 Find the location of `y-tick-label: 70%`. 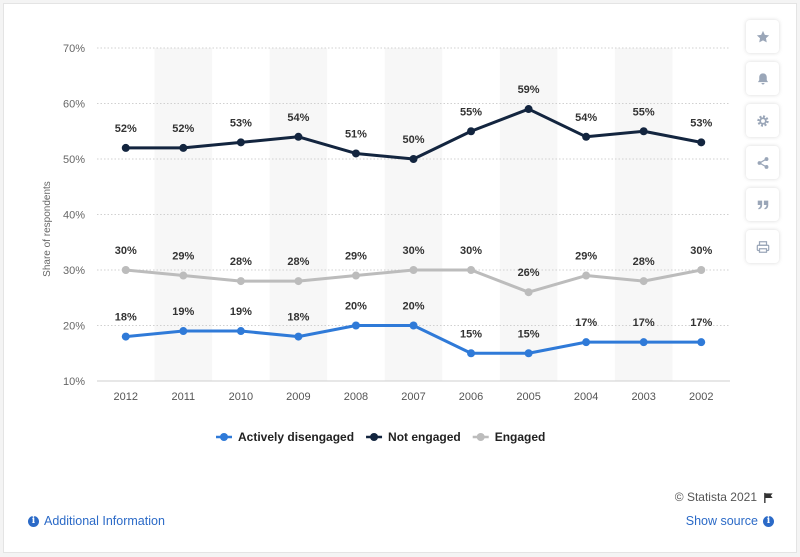

y-tick-label: 70% is located at coordinates (74, 49).